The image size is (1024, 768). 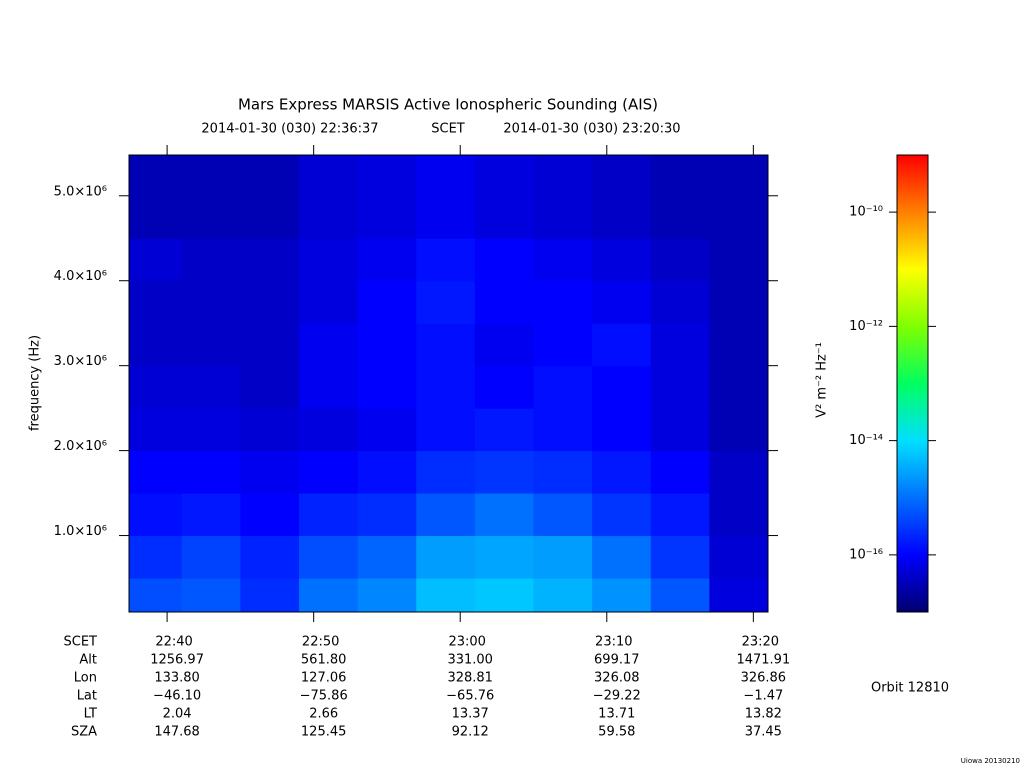 I want to click on ephemeris-label: LT, so click(x=90, y=714).